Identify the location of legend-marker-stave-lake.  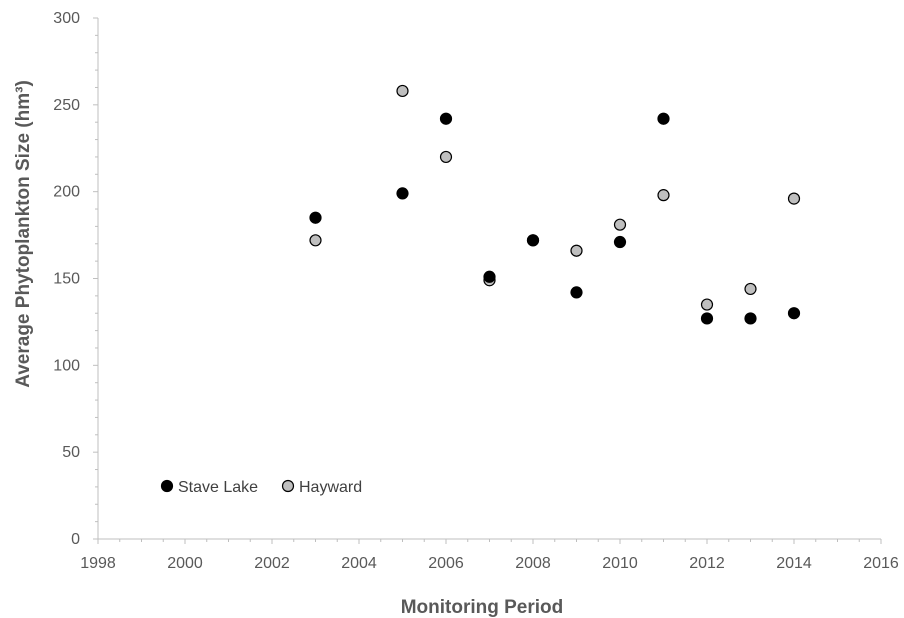
(167, 486).